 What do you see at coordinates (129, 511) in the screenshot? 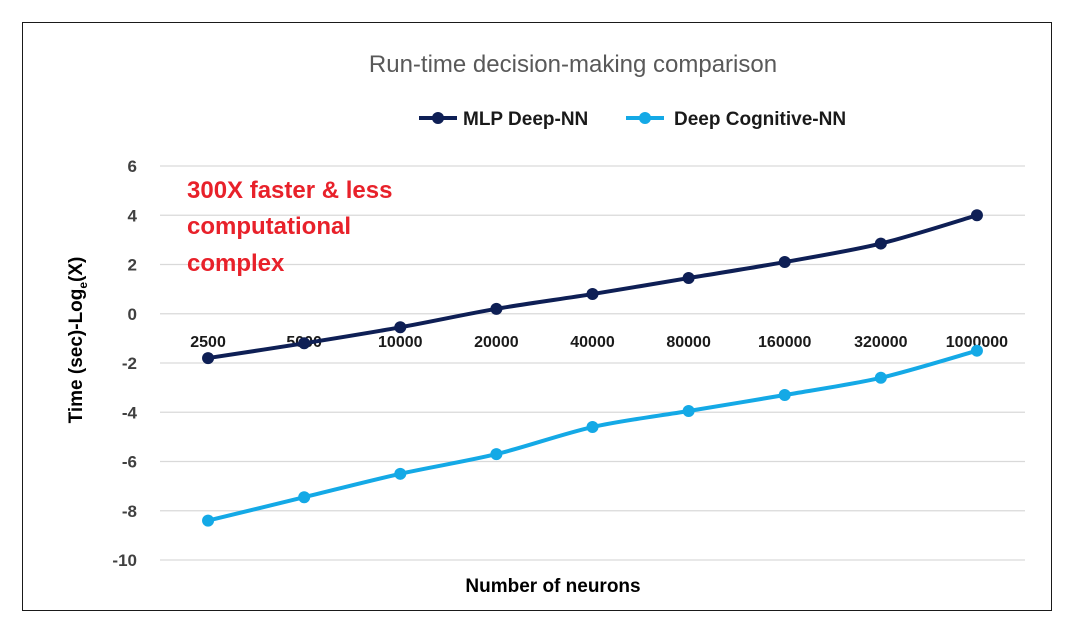
I see `y-tick-label: -8` at bounding box center [129, 511].